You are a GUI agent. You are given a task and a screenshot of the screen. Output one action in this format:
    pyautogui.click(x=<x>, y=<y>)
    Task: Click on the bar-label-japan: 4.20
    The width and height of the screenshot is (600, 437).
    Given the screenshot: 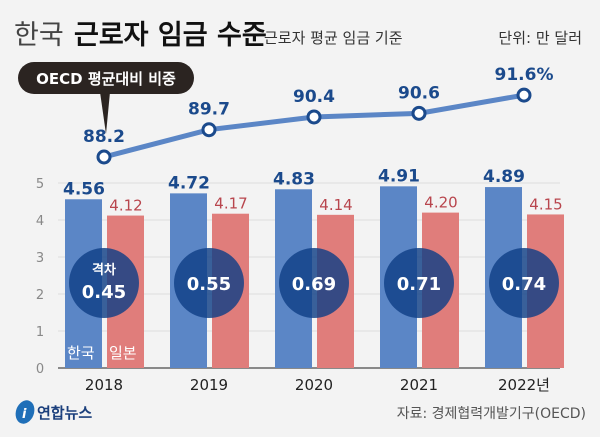 What is the action you would take?
    pyautogui.click(x=440, y=203)
    